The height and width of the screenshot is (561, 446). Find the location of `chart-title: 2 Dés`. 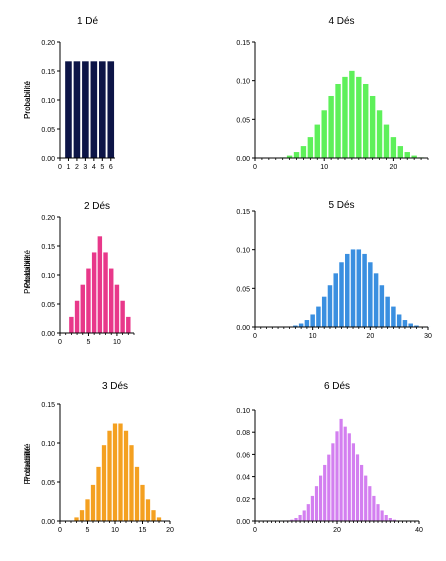

chart-title: 2 Dés is located at coordinates (97, 206).